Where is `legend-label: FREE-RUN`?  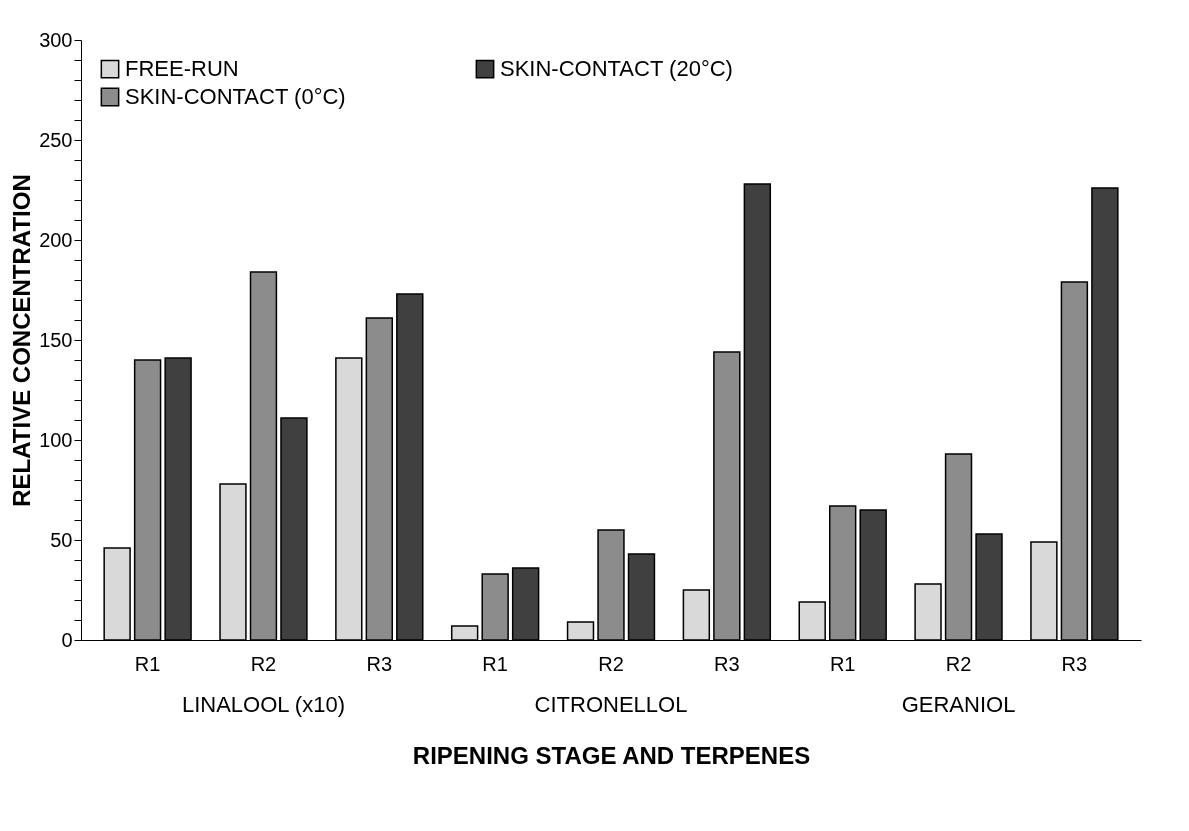 legend-label: FREE-RUN is located at coordinates (182, 69).